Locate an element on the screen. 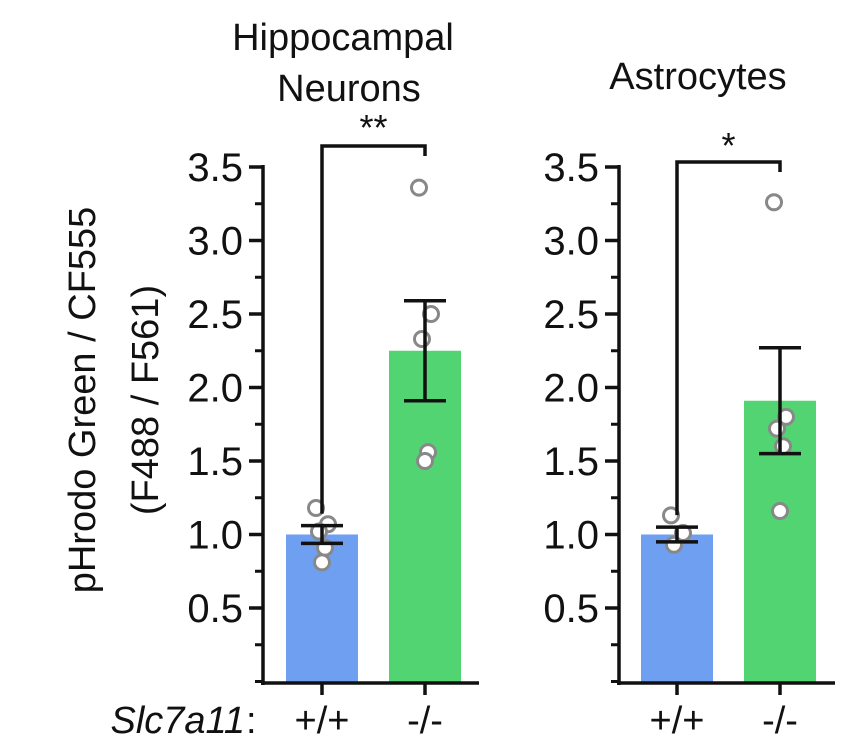  y-axis-label-line2: (F488 / F561) is located at coordinates (146, 400).